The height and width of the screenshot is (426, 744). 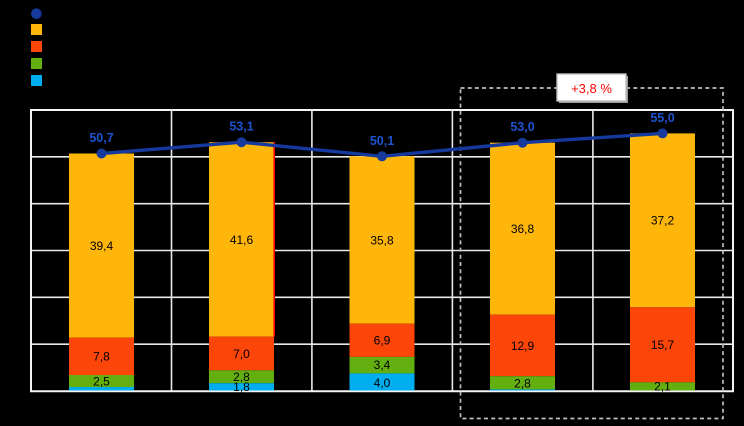 I want to click on svg-text: 2,1, so click(x=662, y=387).